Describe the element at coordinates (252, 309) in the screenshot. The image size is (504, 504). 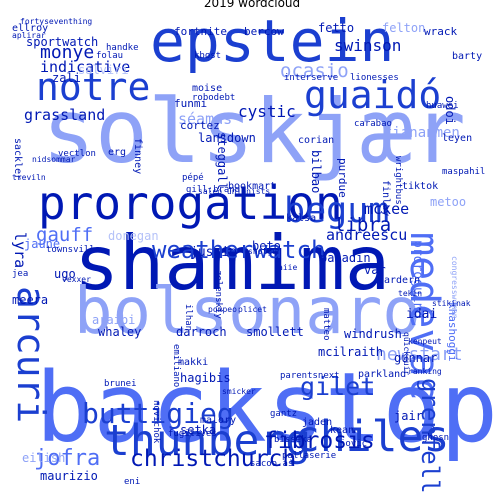
I see `cloud-word: plicet` at that location.